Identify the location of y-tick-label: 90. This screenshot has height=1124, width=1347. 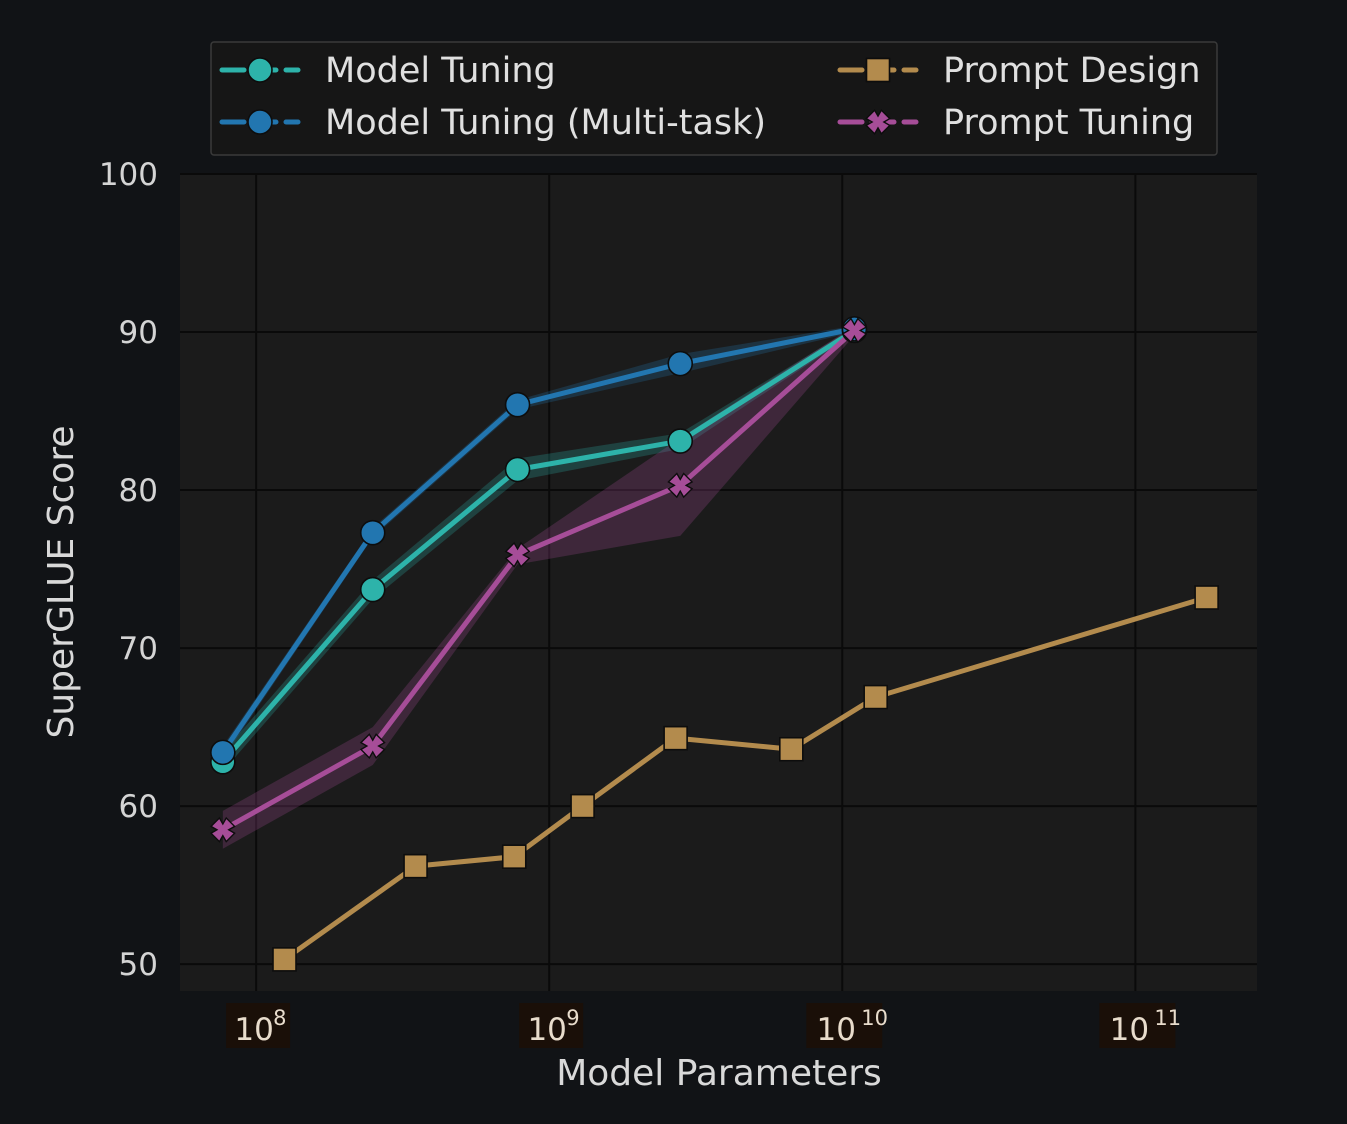
(138, 333).